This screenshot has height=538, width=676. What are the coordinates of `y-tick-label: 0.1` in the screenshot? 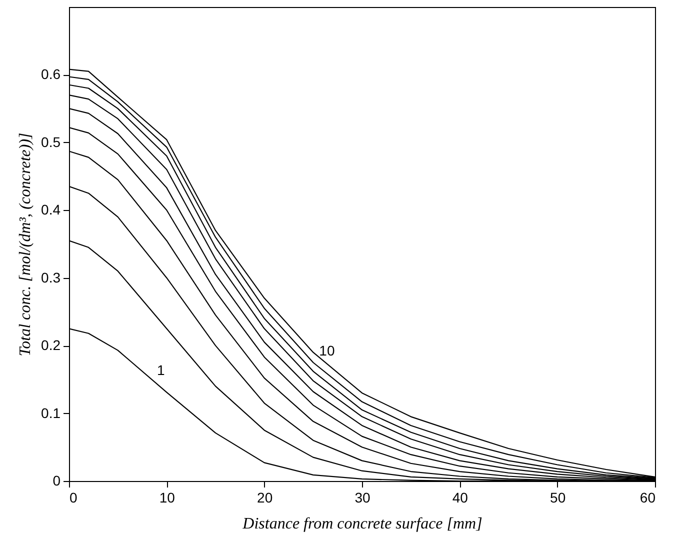 It's located at (51, 412).